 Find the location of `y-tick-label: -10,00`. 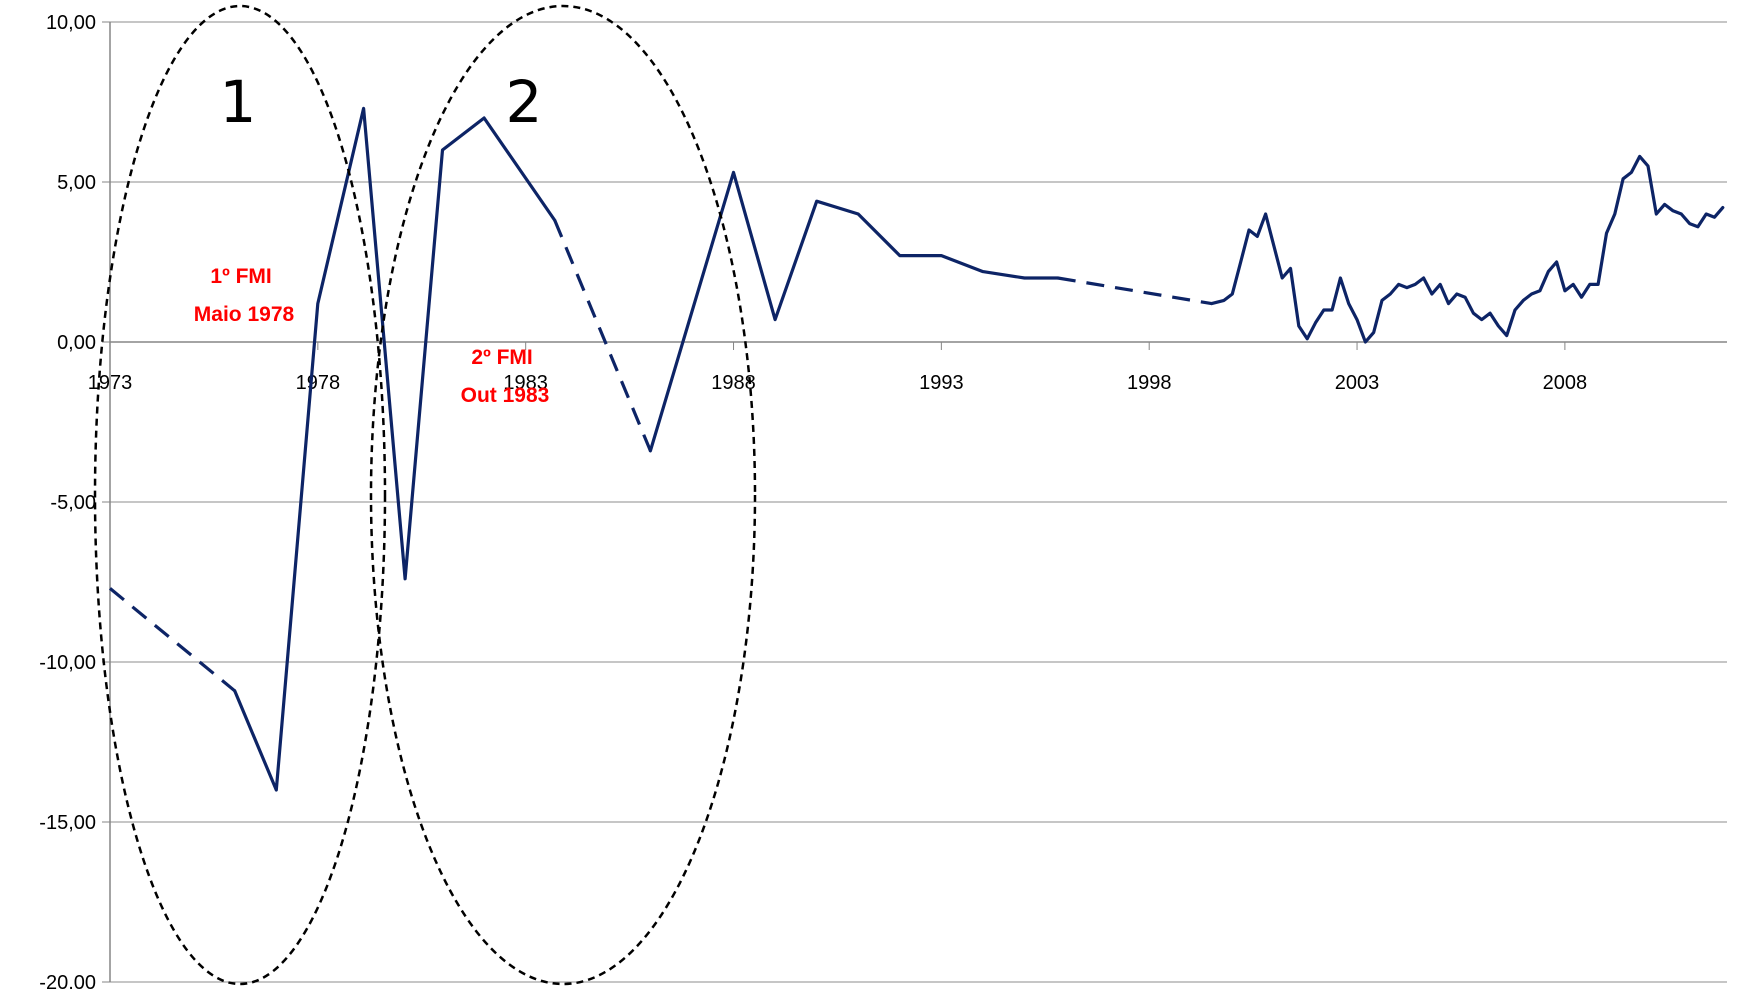

y-tick-label: -10,00 is located at coordinates (67, 663).